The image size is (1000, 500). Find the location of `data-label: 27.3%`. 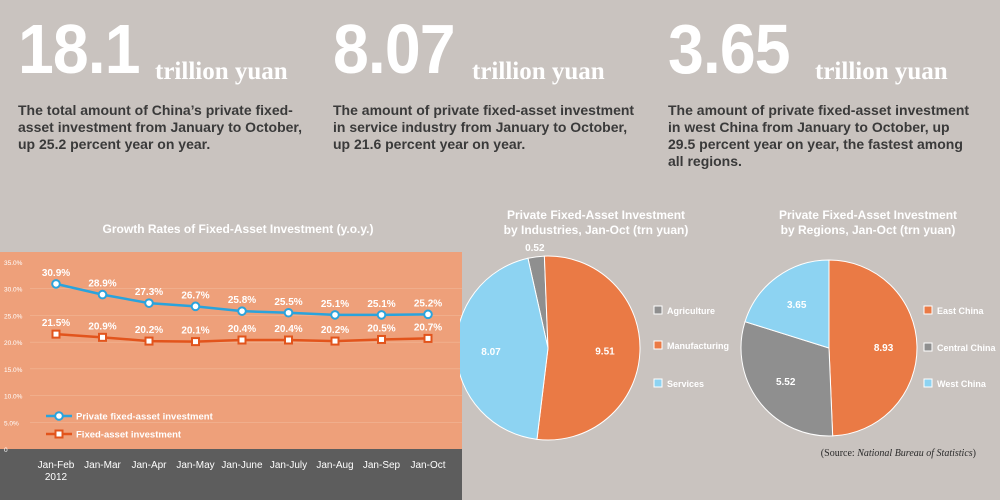

data-label: 27.3% is located at coordinates (149, 292).